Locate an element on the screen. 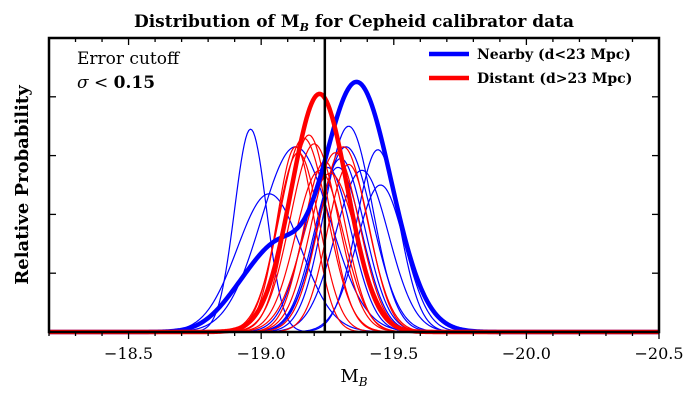 The height and width of the screenshot is (400, 700). annotation-value: 0.15 is located at coordinates (134, 83).